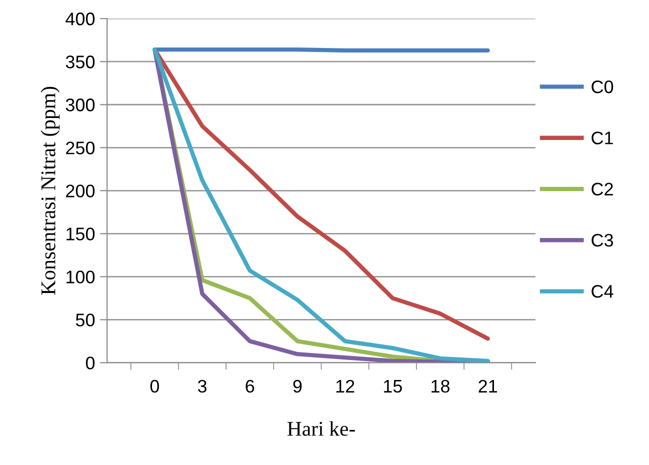 The height and width of the screenshot is (465, 649). Describe the element at coordinates (154, 386) in the screenshot. I see `x-tick-label: 0` at that location.